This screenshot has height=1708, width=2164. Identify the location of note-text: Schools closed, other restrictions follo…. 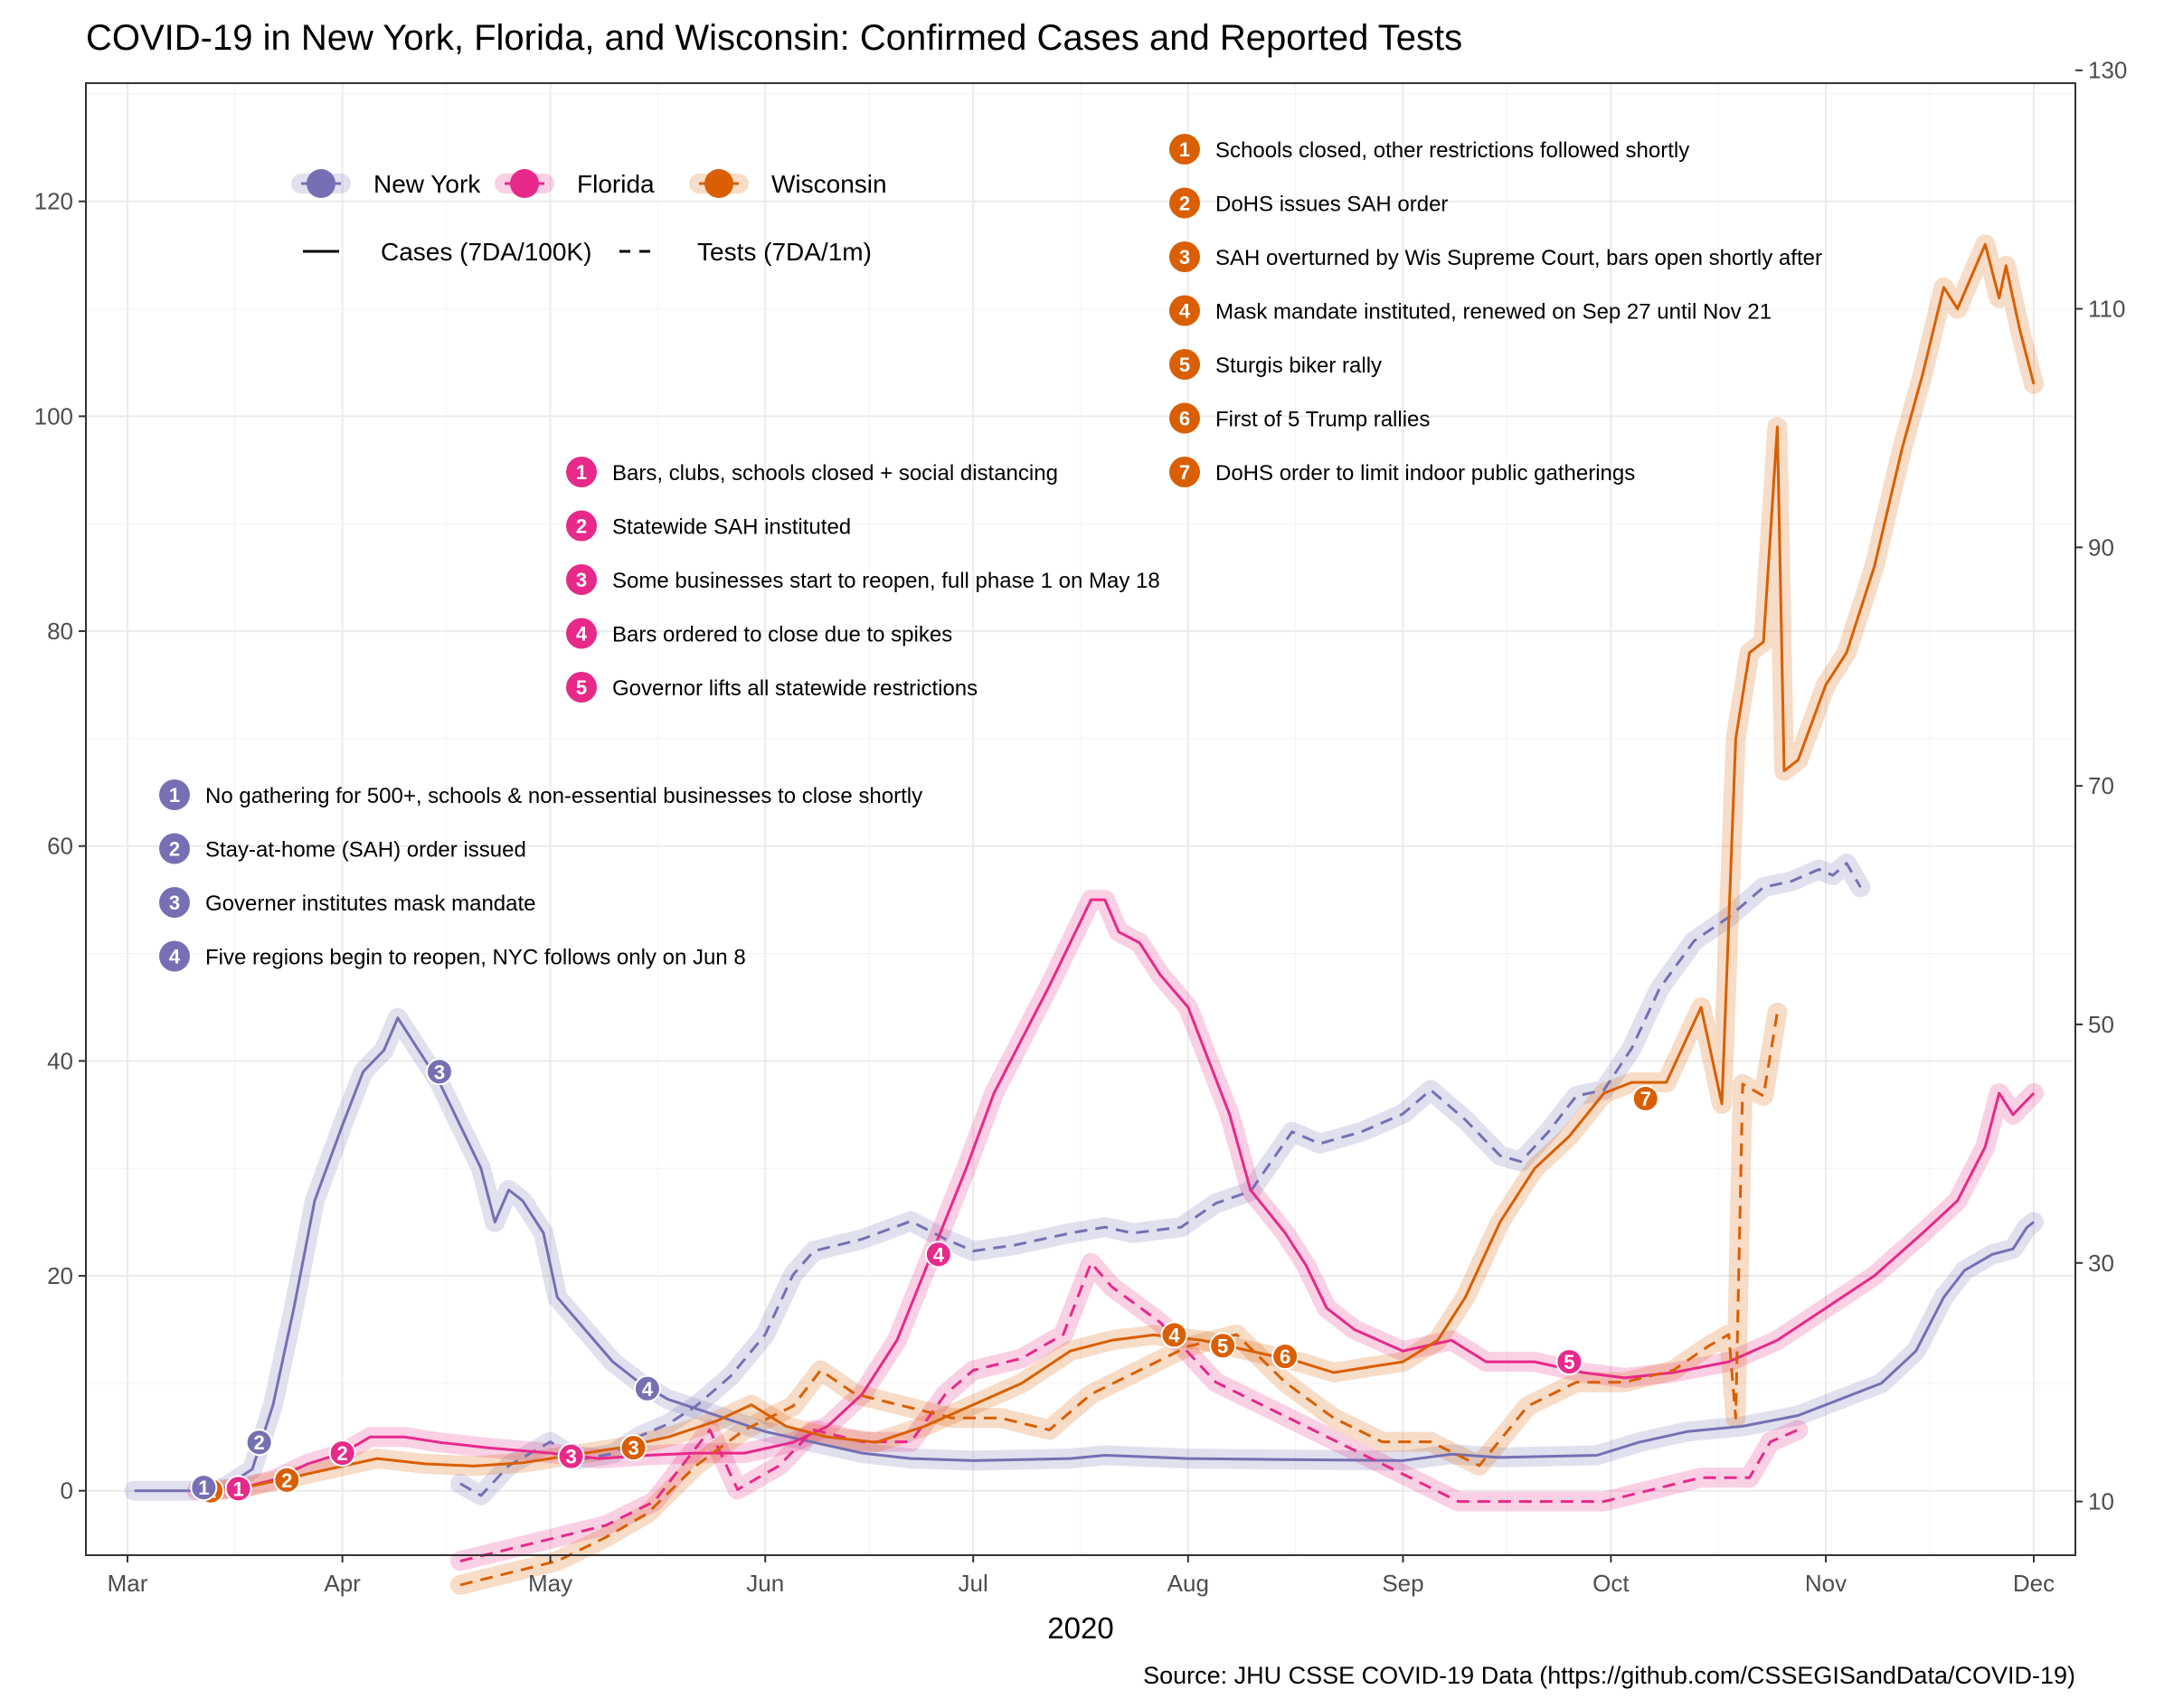
(1452, 150).